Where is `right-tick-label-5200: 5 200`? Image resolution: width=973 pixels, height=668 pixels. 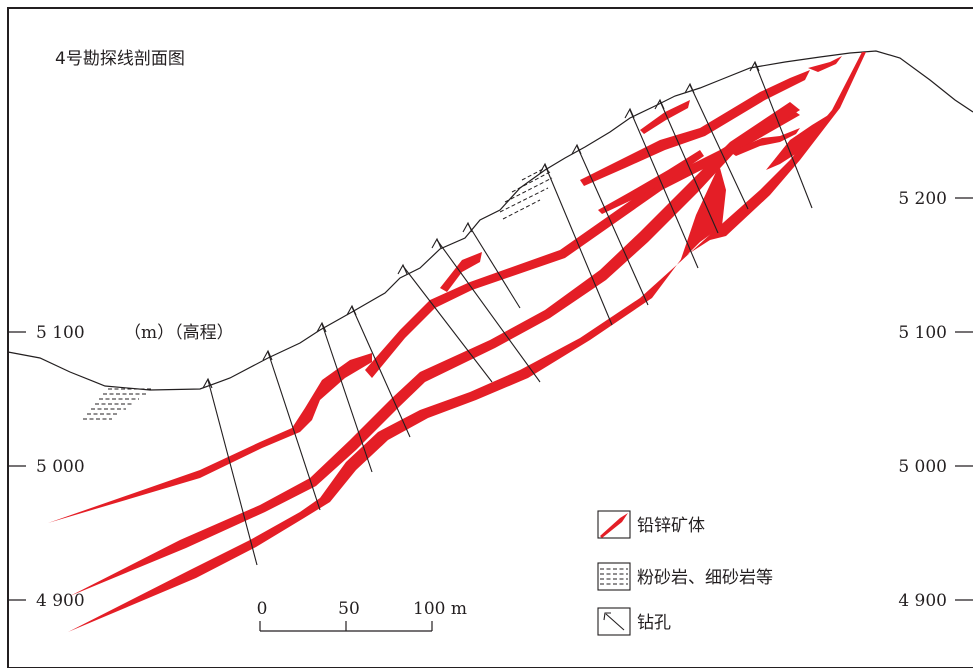
right-tick-label-5200: 5 200 is located at coordinates (922, 199).